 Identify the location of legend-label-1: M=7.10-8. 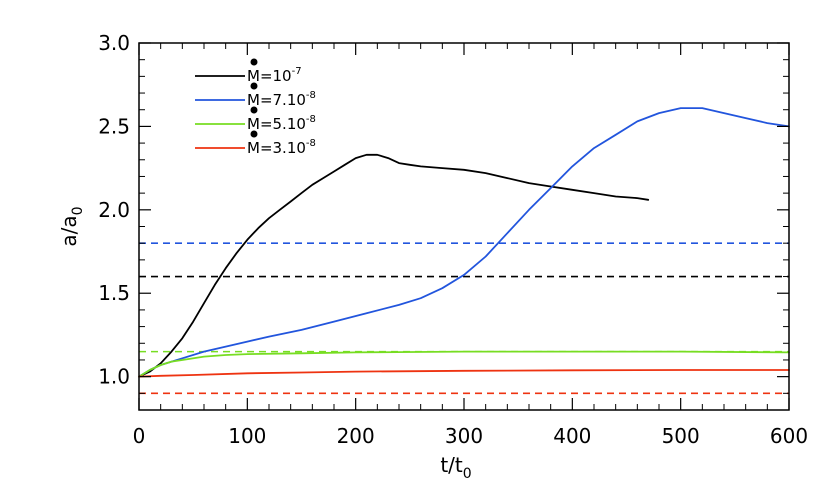
(281, 99).